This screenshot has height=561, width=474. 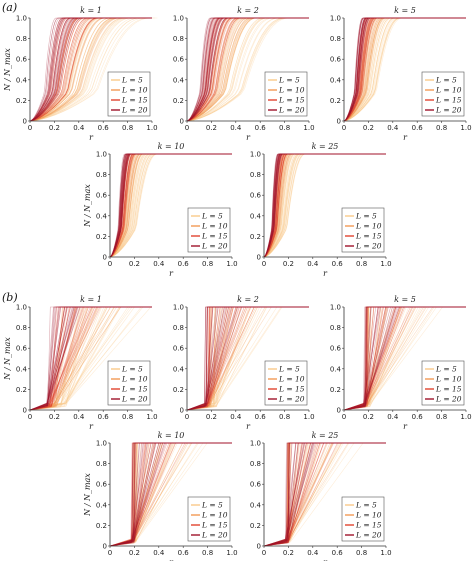 What do you see at coordinates (178, 39) in the screenshot?
I see `y-tick-label: 0.8` at bounding box center [178, 39].